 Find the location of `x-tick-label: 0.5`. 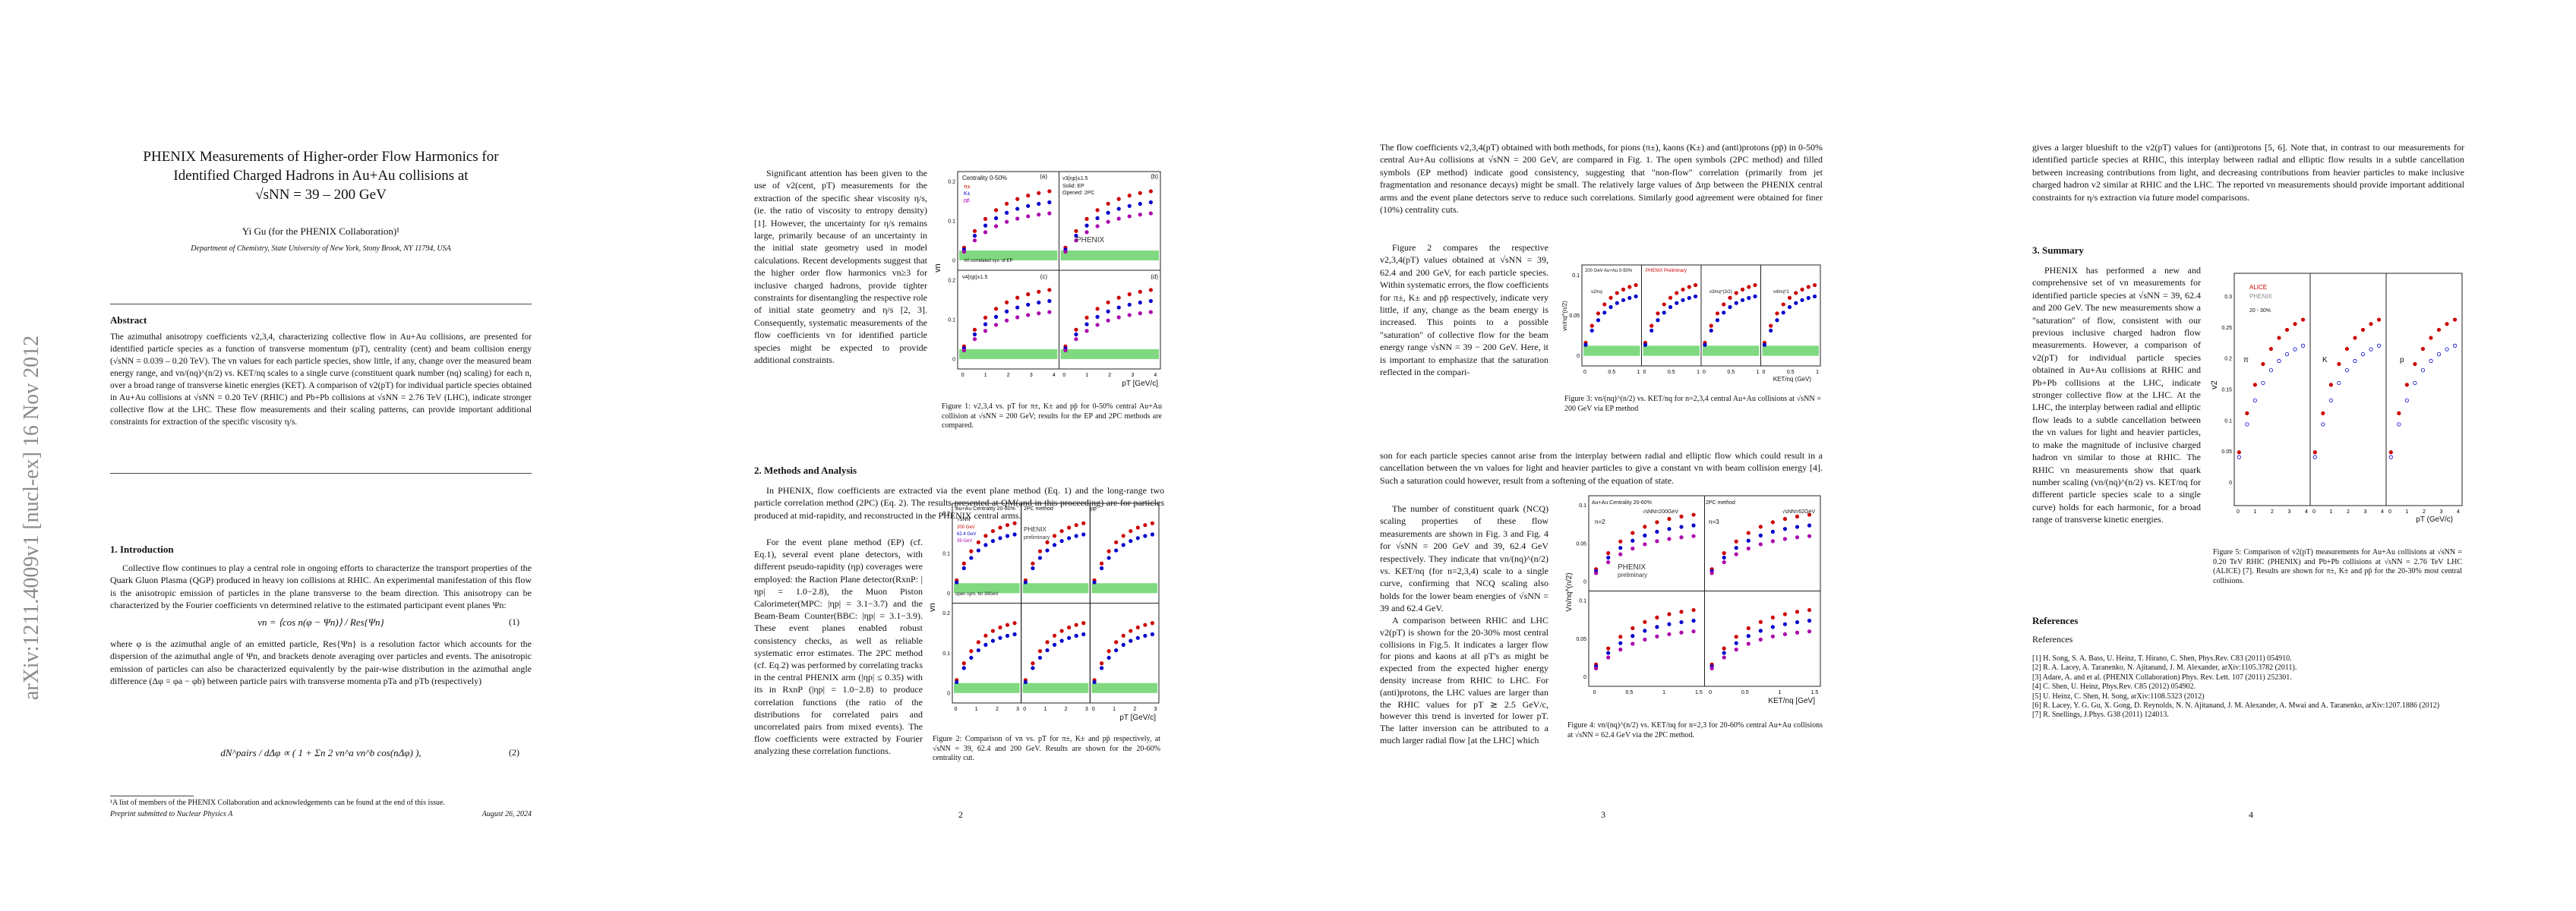

x-tick-label: 0.5 is located at coordinates (1745, 692).